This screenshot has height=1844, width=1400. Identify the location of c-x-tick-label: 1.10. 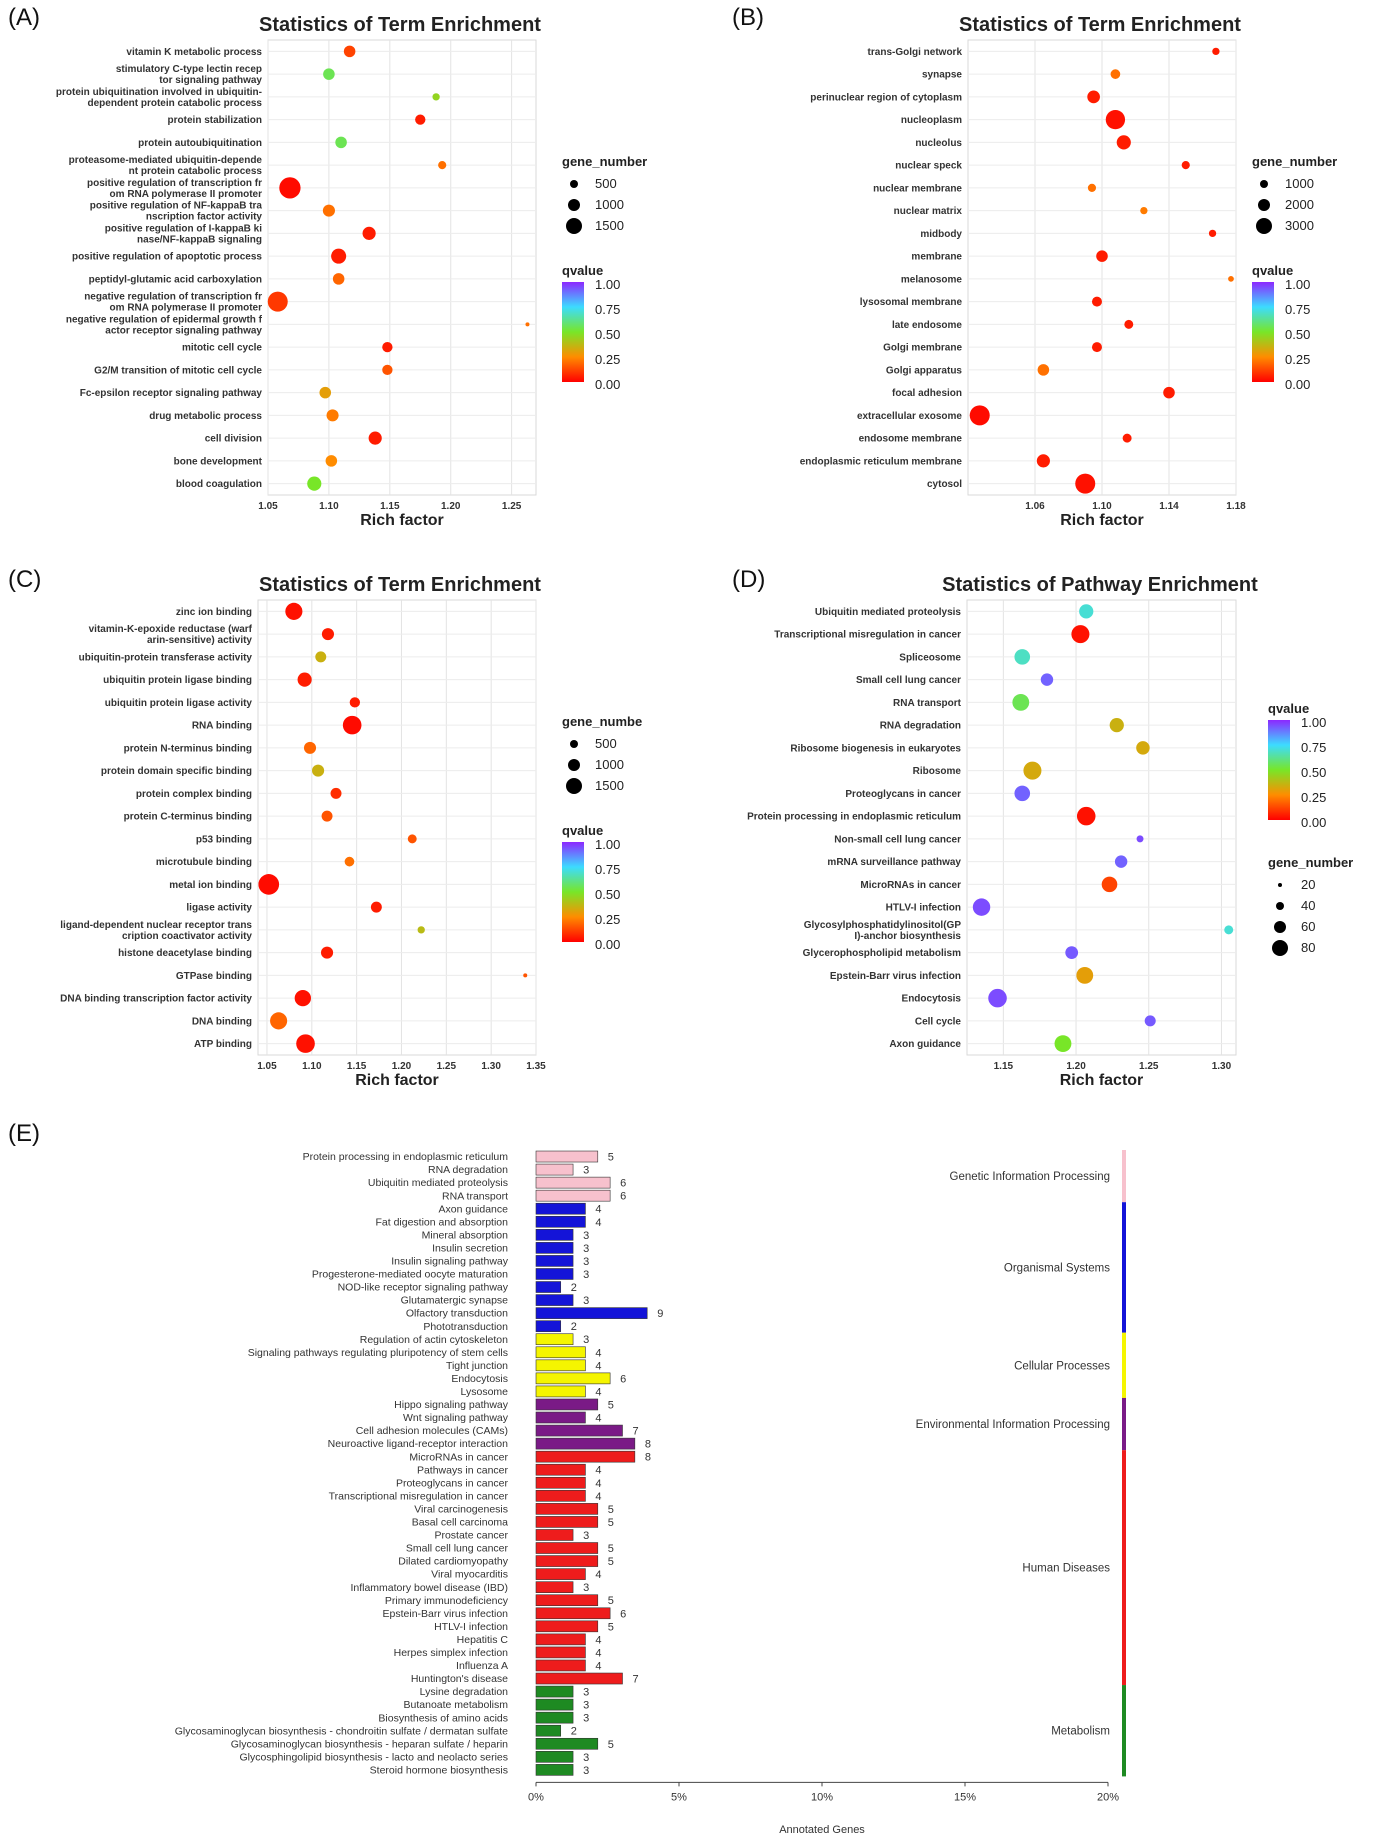
(312, 1066).